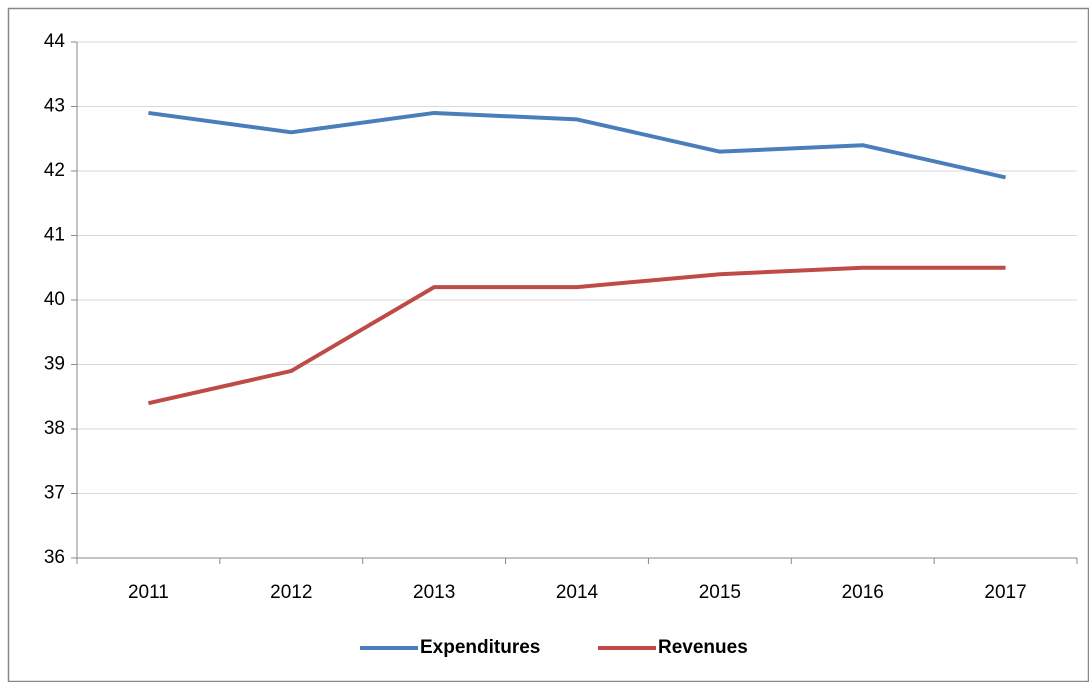  I want to click on y-tick-label: 38, so click(54, 428).